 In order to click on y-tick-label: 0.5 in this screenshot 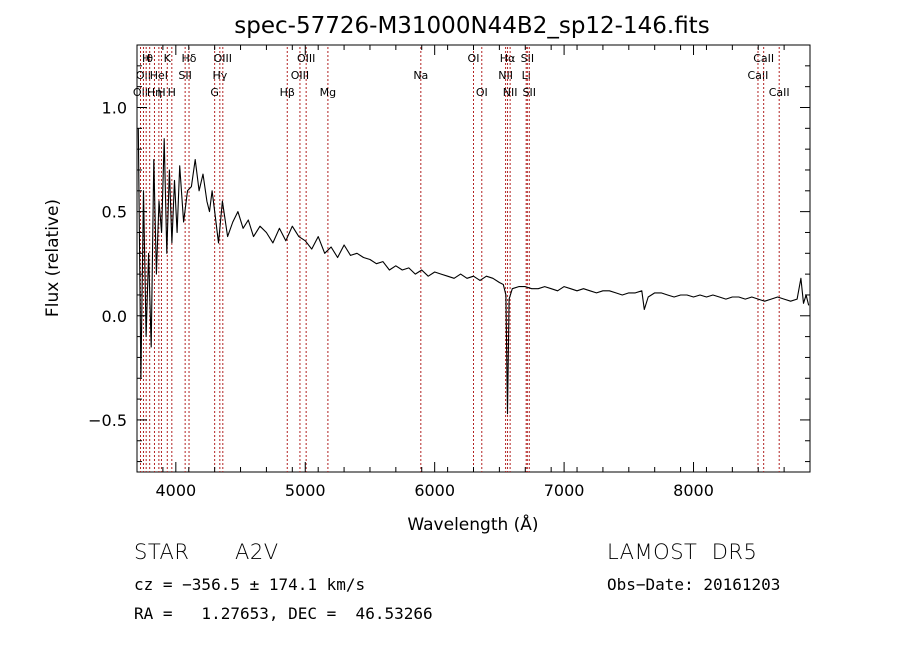, I will do `click(114, 212)`.